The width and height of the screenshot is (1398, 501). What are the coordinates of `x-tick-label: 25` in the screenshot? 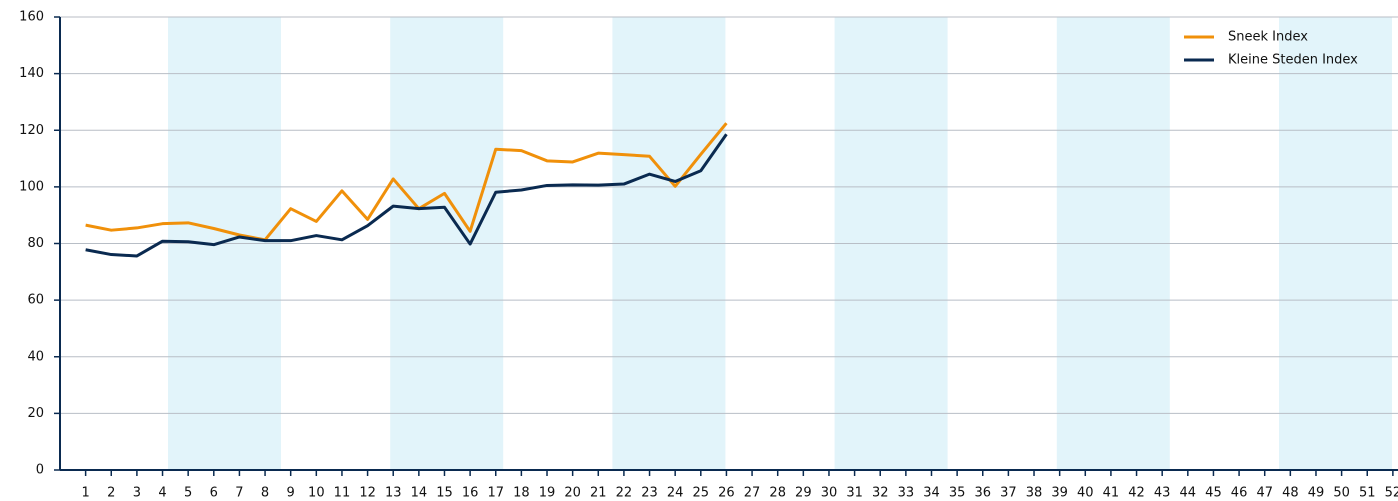 It's located at (701, 493).